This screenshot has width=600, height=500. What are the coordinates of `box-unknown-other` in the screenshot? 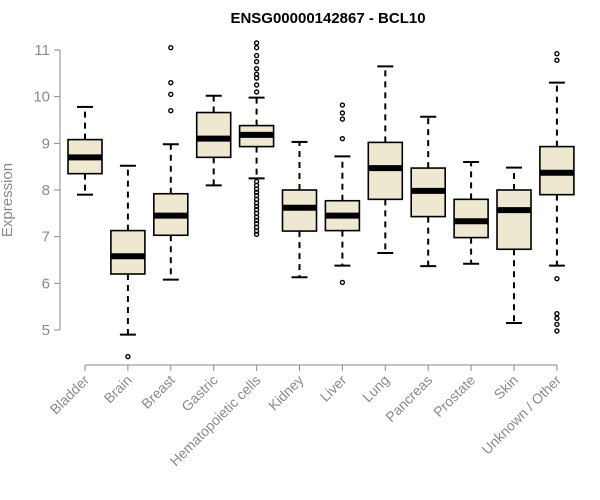 It's located at (557, 192).